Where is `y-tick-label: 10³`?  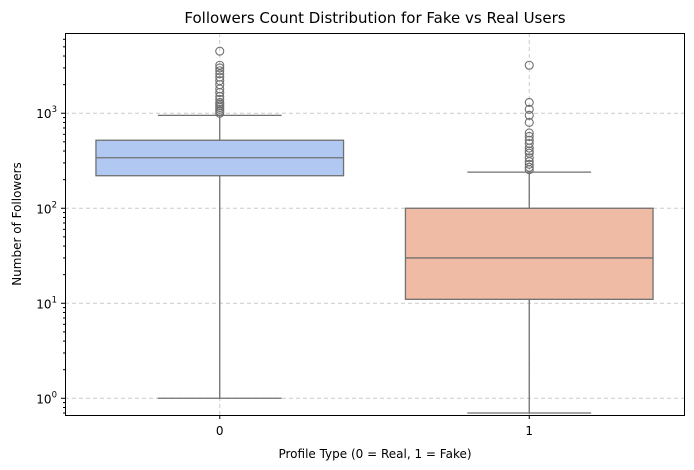 y-tick-label: 10³ is located at coordinates (46, 113).